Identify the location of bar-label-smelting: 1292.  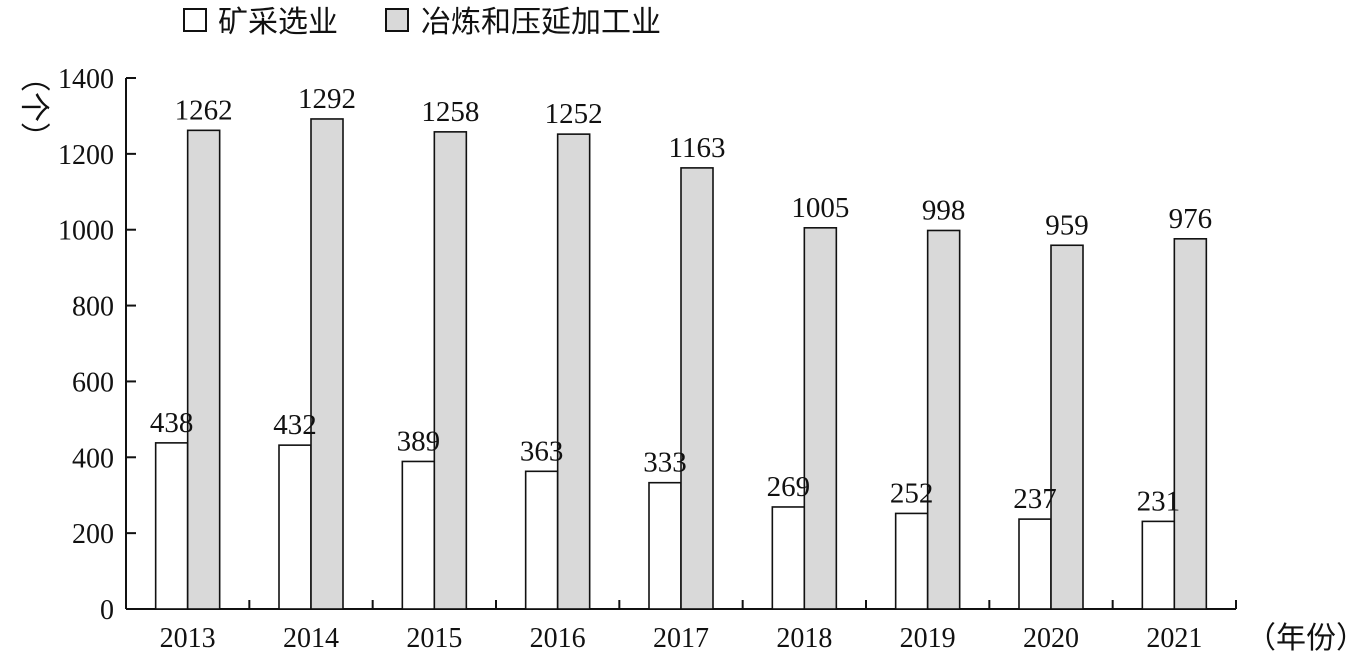
(327, 99).